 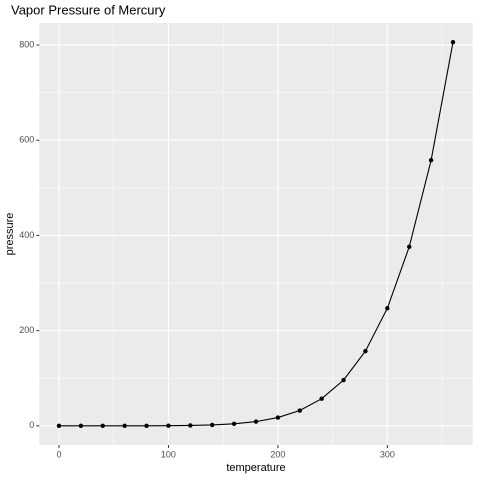 I want to click on x-tick-label: 0, so click(x=58, y=454).